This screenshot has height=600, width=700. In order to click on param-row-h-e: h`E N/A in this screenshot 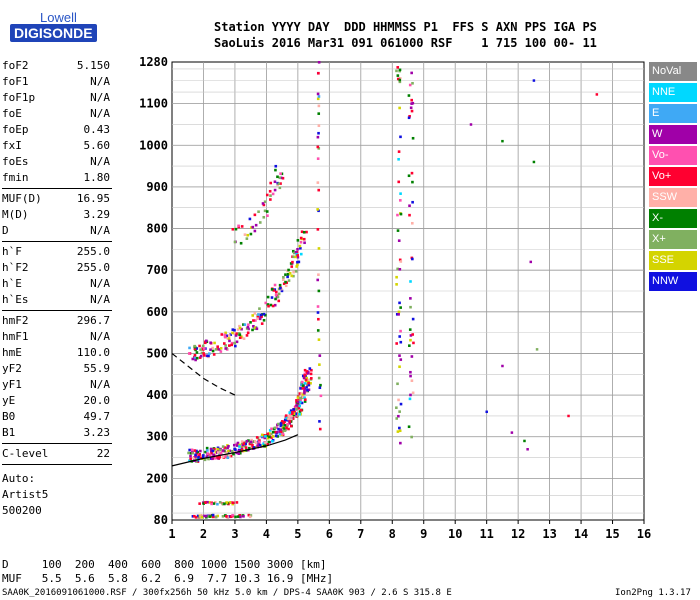, I will do `click(56, 284)`.